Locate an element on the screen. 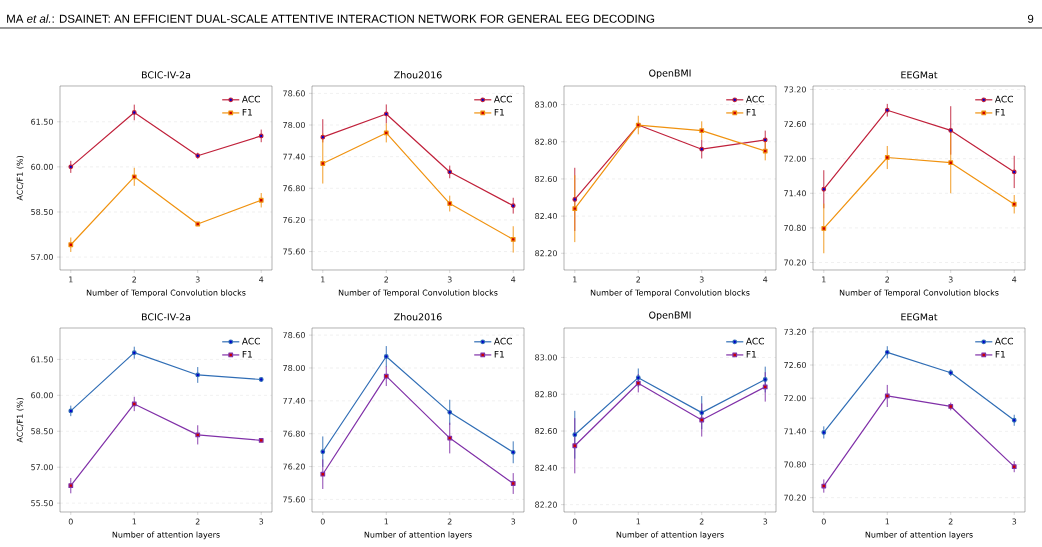 Image resolution: width=1042 pixels, height=547 pixels. y-tick-label: 71.40 is located at coordinates (795, 431).